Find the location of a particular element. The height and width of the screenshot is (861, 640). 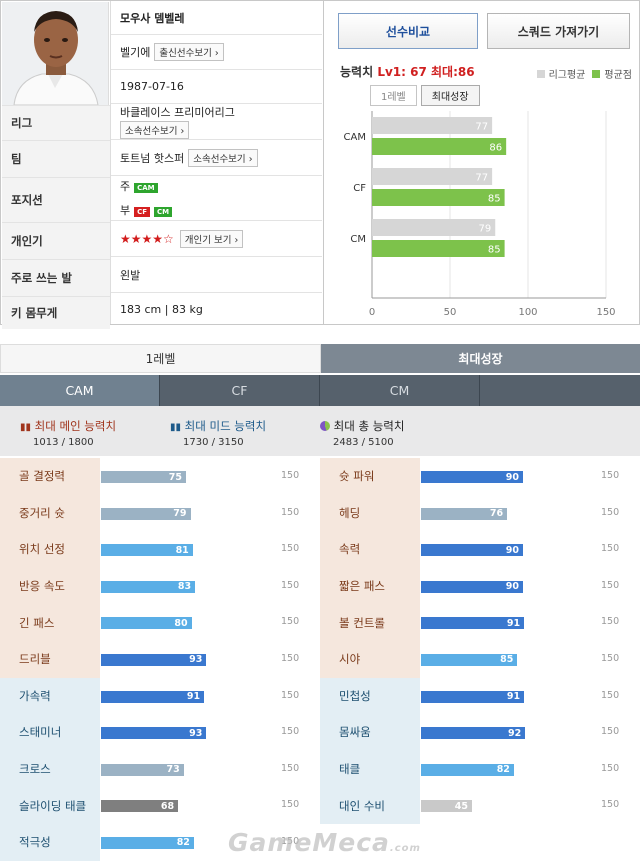

tab-position-cam: CAM is located at coordinates (80, 390).